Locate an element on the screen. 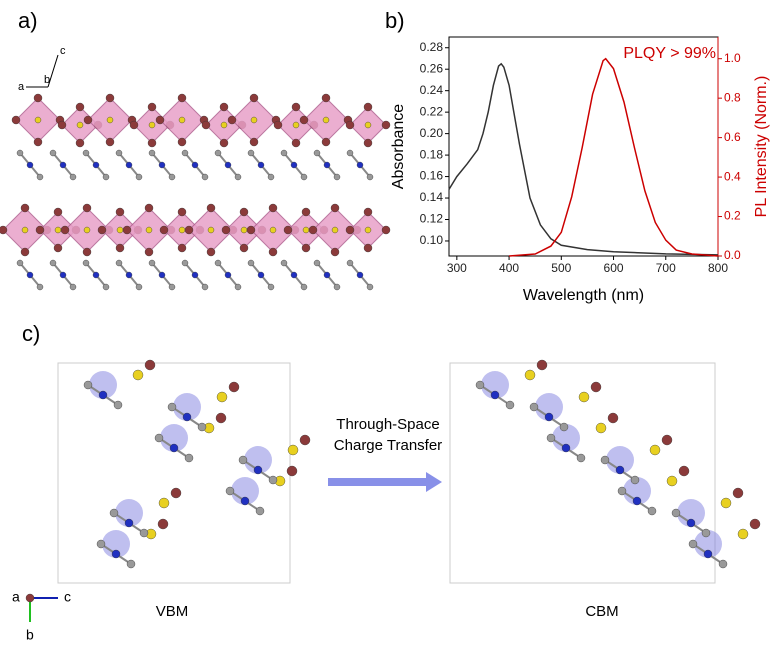  plot-frame is located at coordinates (583, 146).